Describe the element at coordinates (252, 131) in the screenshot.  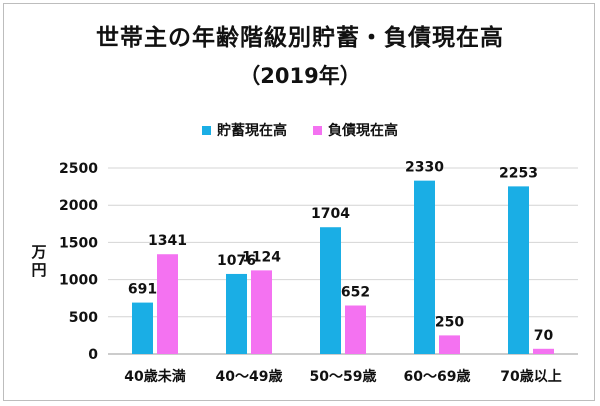
I see `legend-label-savings: 貯蓄現在高` at that location.